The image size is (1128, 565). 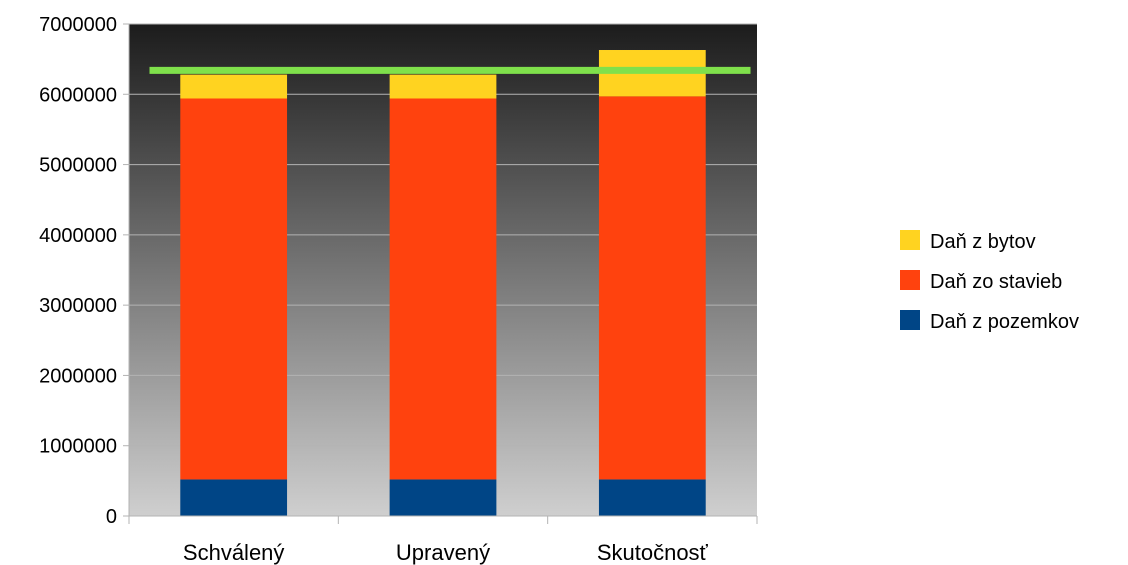 I want to click on x-category-label: Upravený, so click(x=443, y=552).